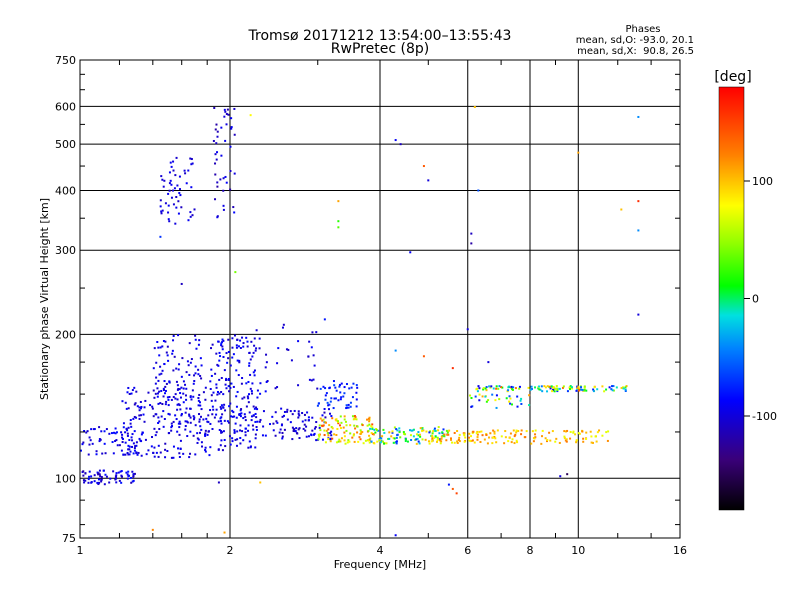 The image size is (800, 600). Describe the element at coordinates (380, 564) in the screenshot. I see `x-axis-label: Frequency [MHz]` at that location.